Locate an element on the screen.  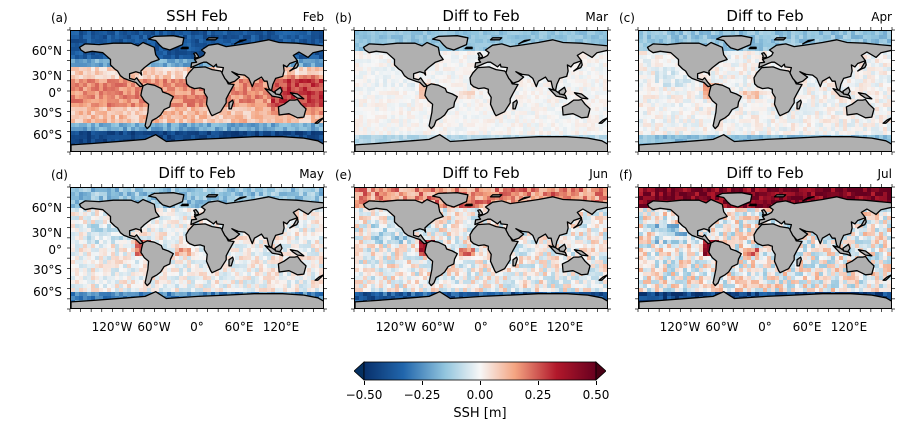
colorbar-tick-label: 0.50 is located at coordinates (596, 395).